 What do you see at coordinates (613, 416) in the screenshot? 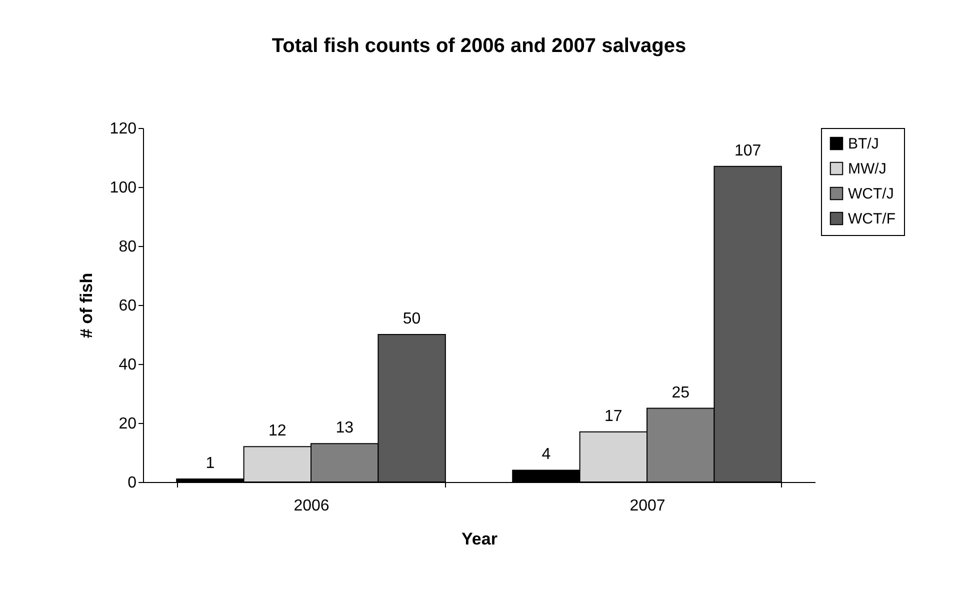
I see `data-label: 17` at bounding box center [613, 416].